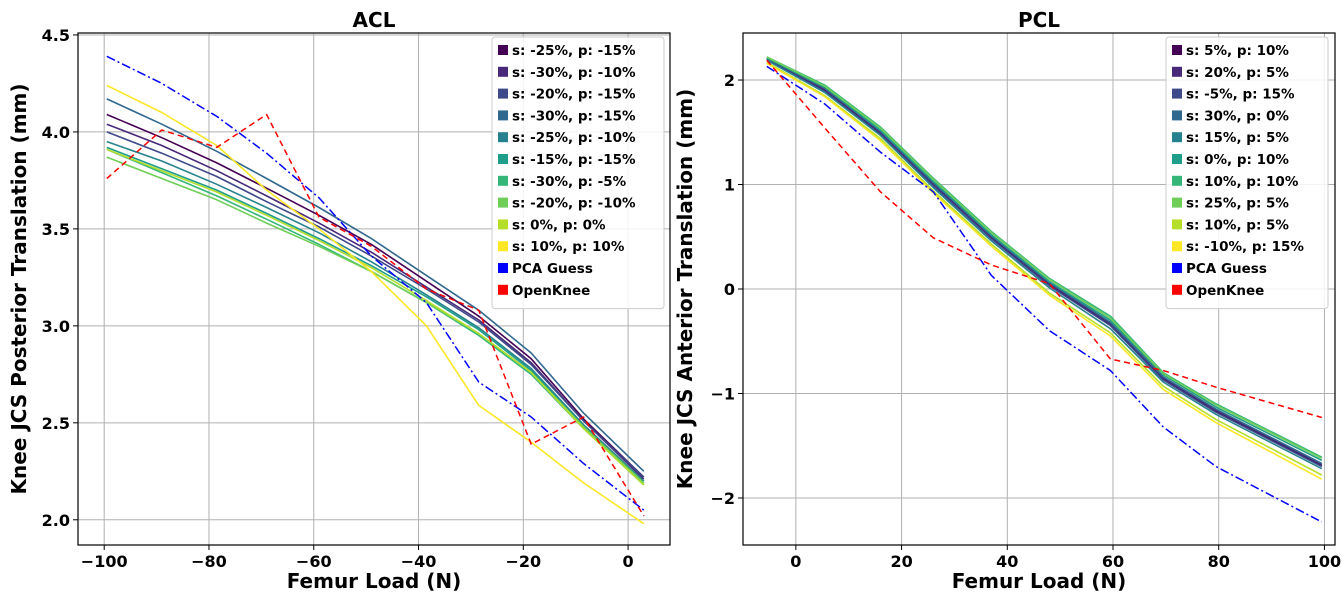 The image size is (1342, 595). I want to click on y-tick-label: 2, so click(729, 80).